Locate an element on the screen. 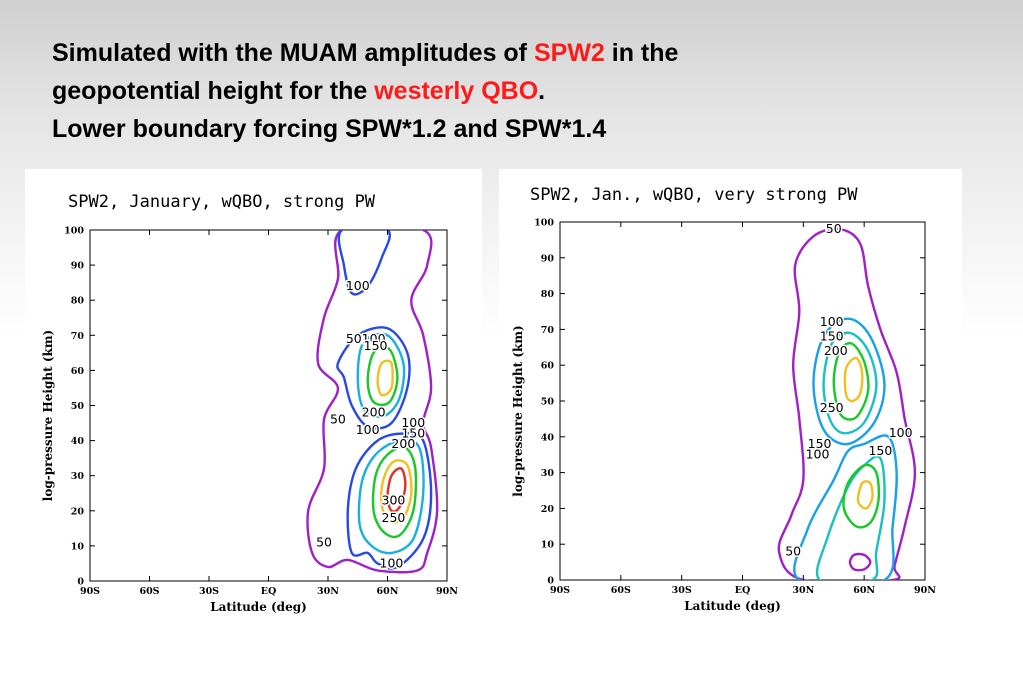 The image size is (1023, 682). chart-title: SPW2, January, wQBO, strong PW is located at coordinates (222, 202).